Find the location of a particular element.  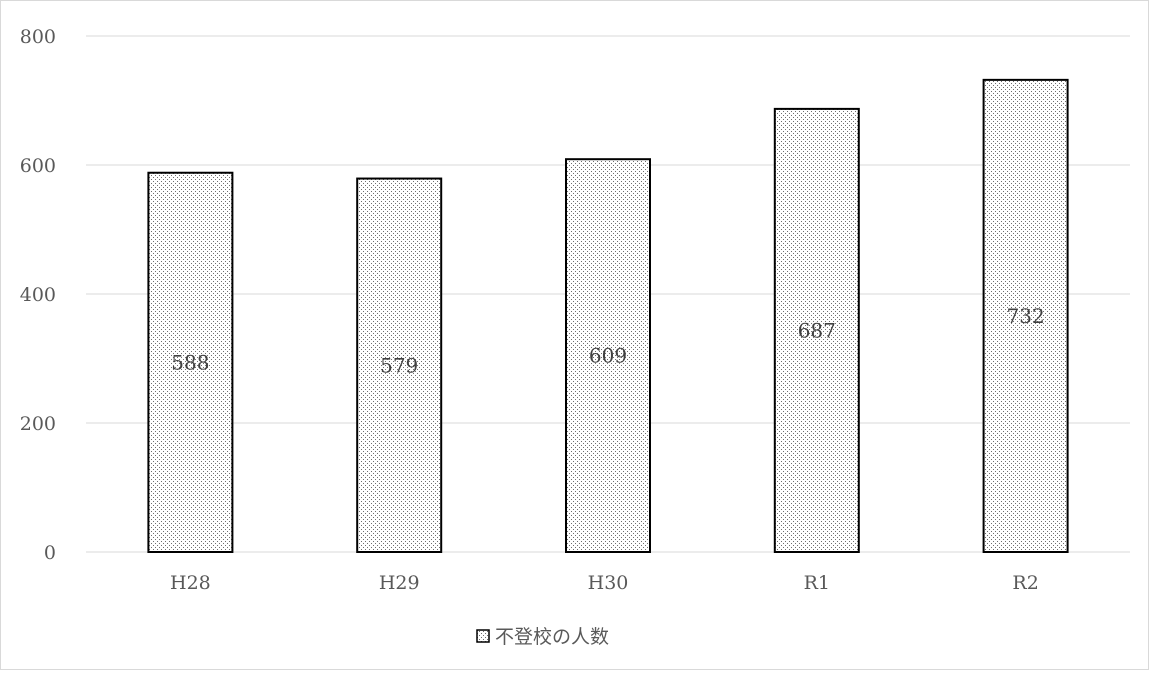

data-label: 579 is located at coordinates (399, 365).